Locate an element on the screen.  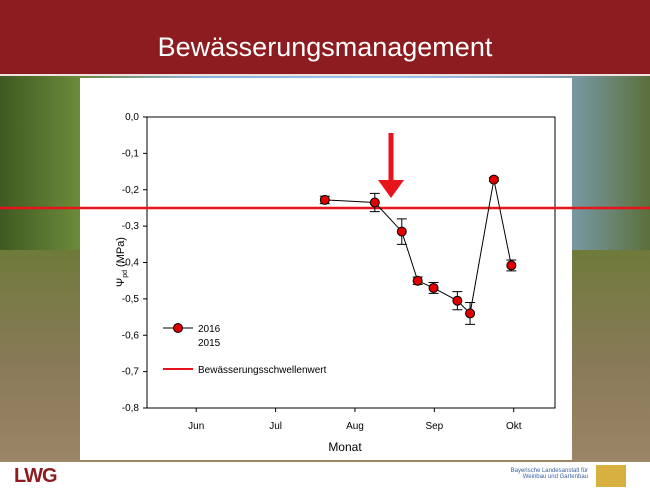
x-axis-label: Monat is located at coordinates (345, 447).